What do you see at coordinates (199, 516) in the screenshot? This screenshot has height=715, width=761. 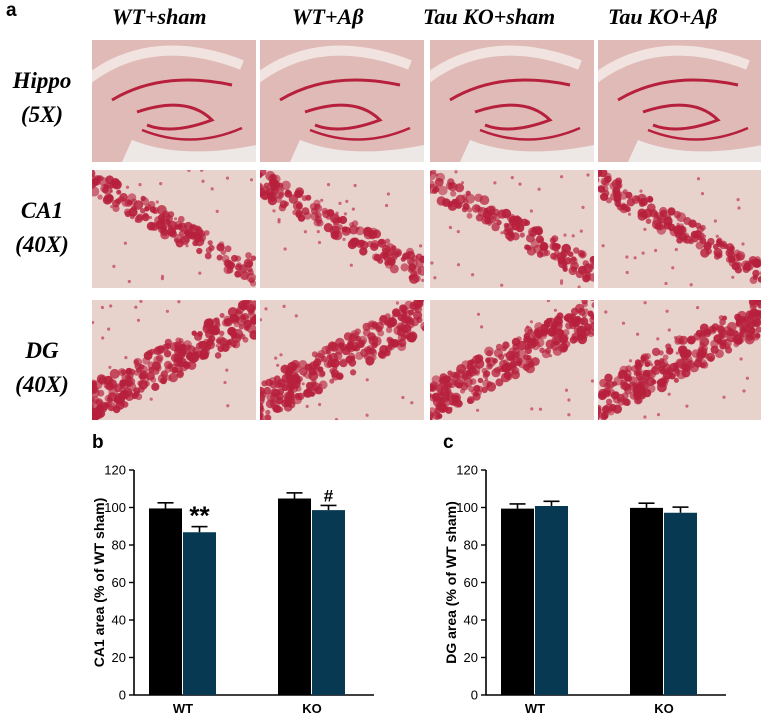 I see `significance-marker: **` at bounding box center [199, 516].